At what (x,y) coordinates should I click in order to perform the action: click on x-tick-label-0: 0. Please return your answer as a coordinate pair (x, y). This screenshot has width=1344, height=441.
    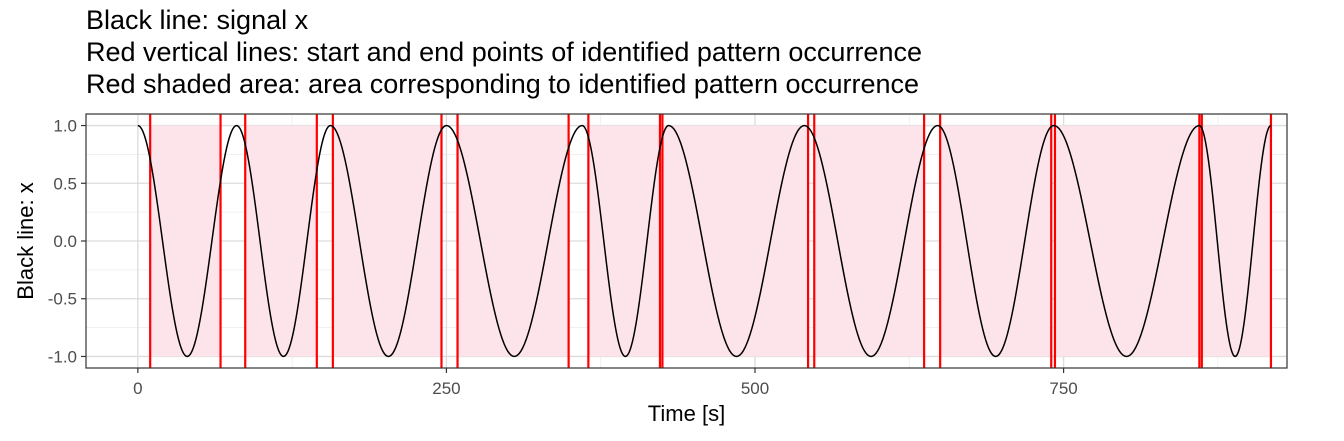
    Looking at the image, I should click on (137, 388).